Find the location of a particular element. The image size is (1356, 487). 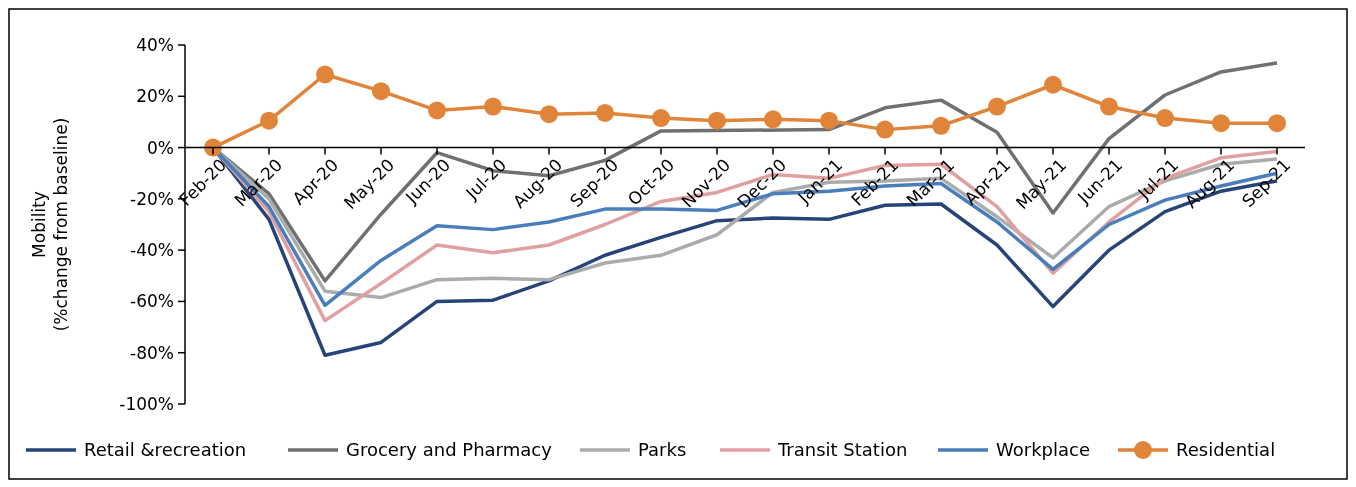

y-tick-label: -60% is located at coordinates (152, 301).